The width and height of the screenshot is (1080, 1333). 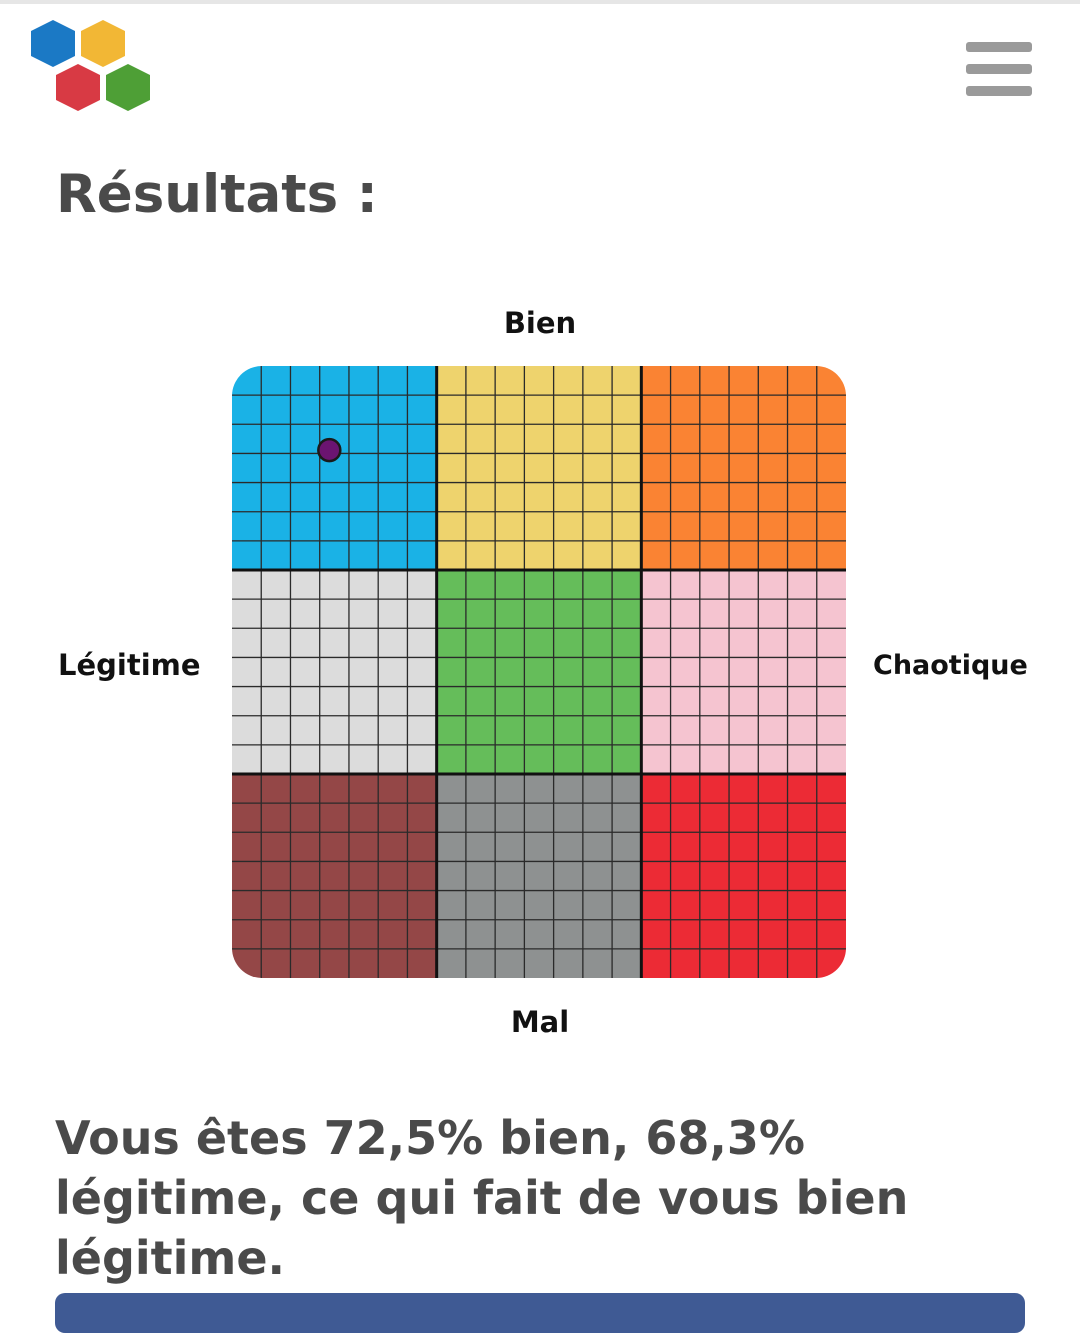 I want to click on page-title: Résultats :, so click(x=217, y=194).